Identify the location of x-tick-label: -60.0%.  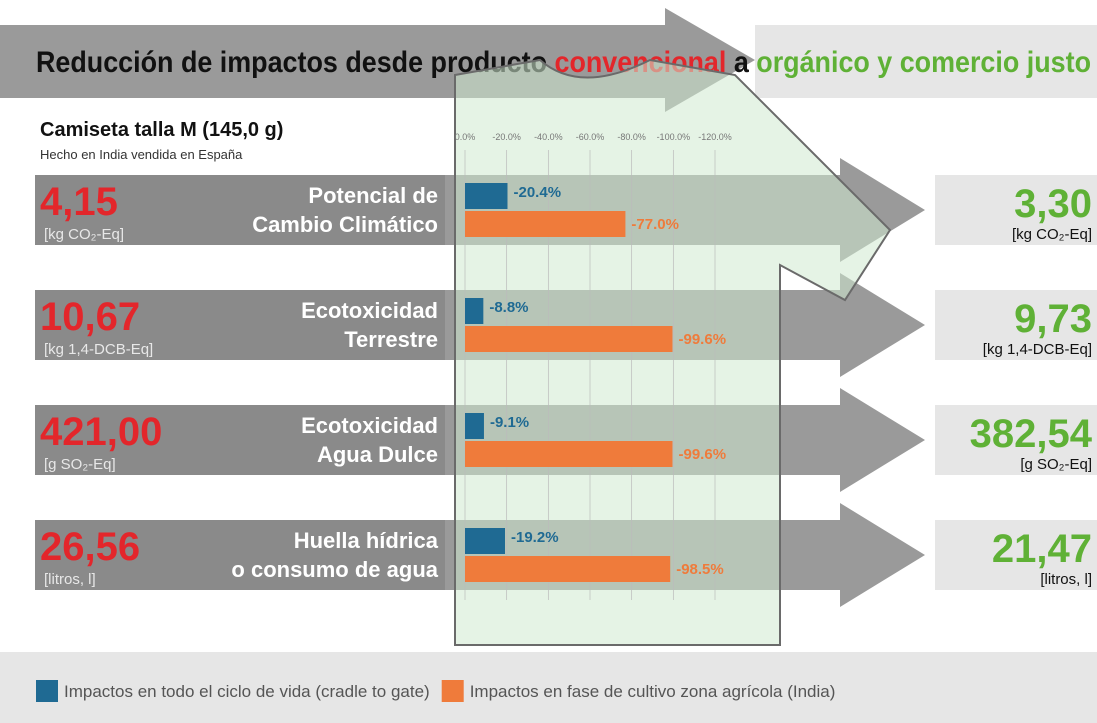
(590, 137).